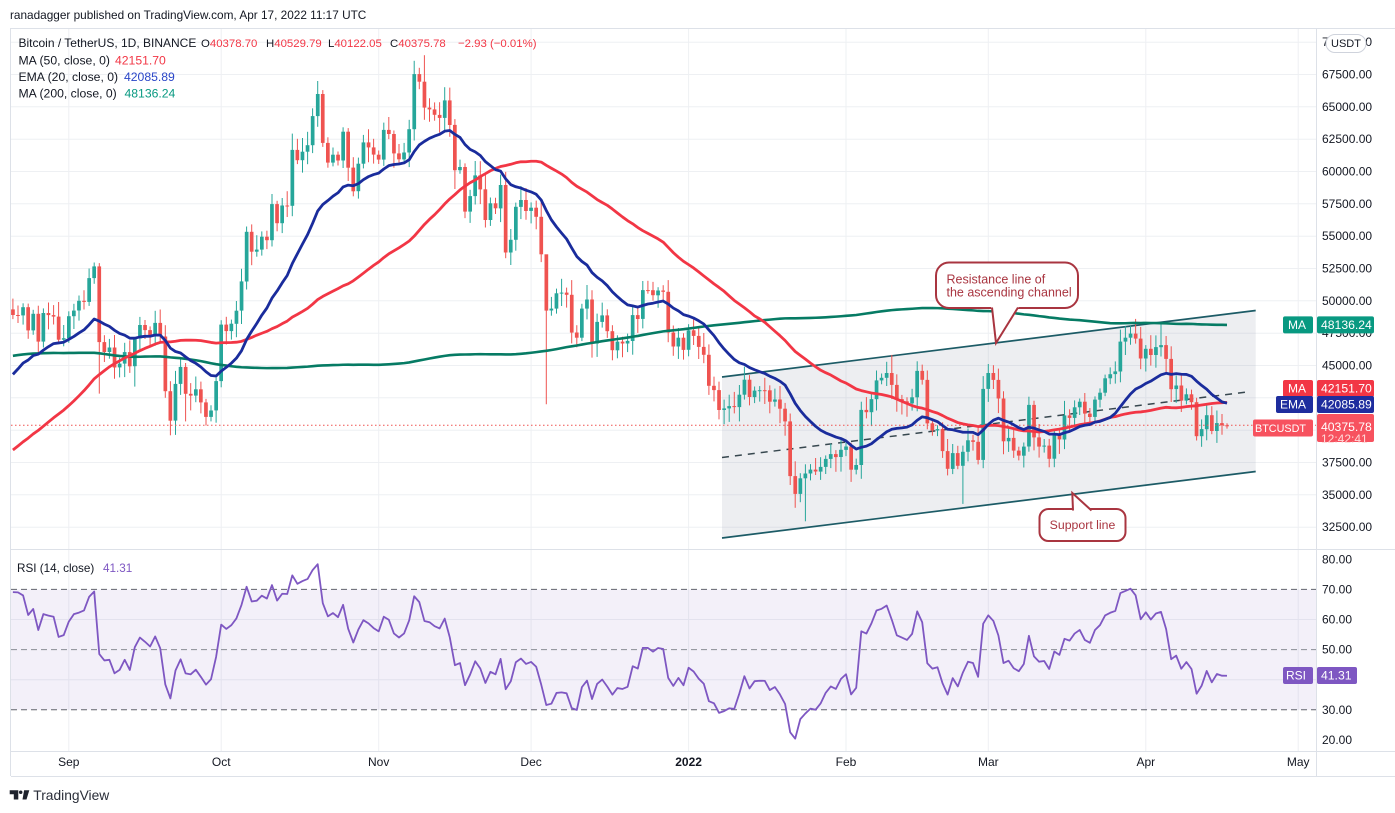 Image resolution: width=1395 pixels, height=813 pixels. What do you see at coordinates (1347, 463) in the screenshot?
I see `svg-text: 37500.00` at bounding box center [1347, 463].